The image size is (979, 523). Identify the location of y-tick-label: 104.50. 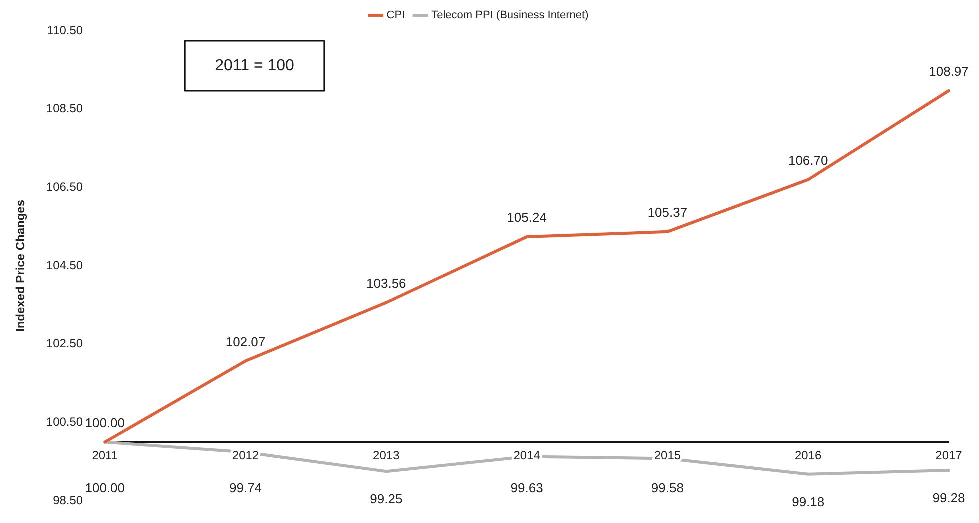
(65, 265).